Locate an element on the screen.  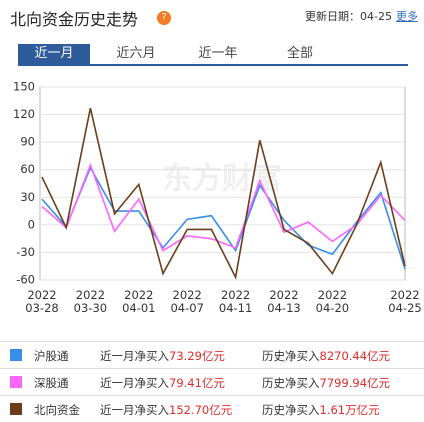
legend-row: 深股通 近一月净买入79.41亿元 历史净买入7799.94亿元 is located at coordinates (212, 381).